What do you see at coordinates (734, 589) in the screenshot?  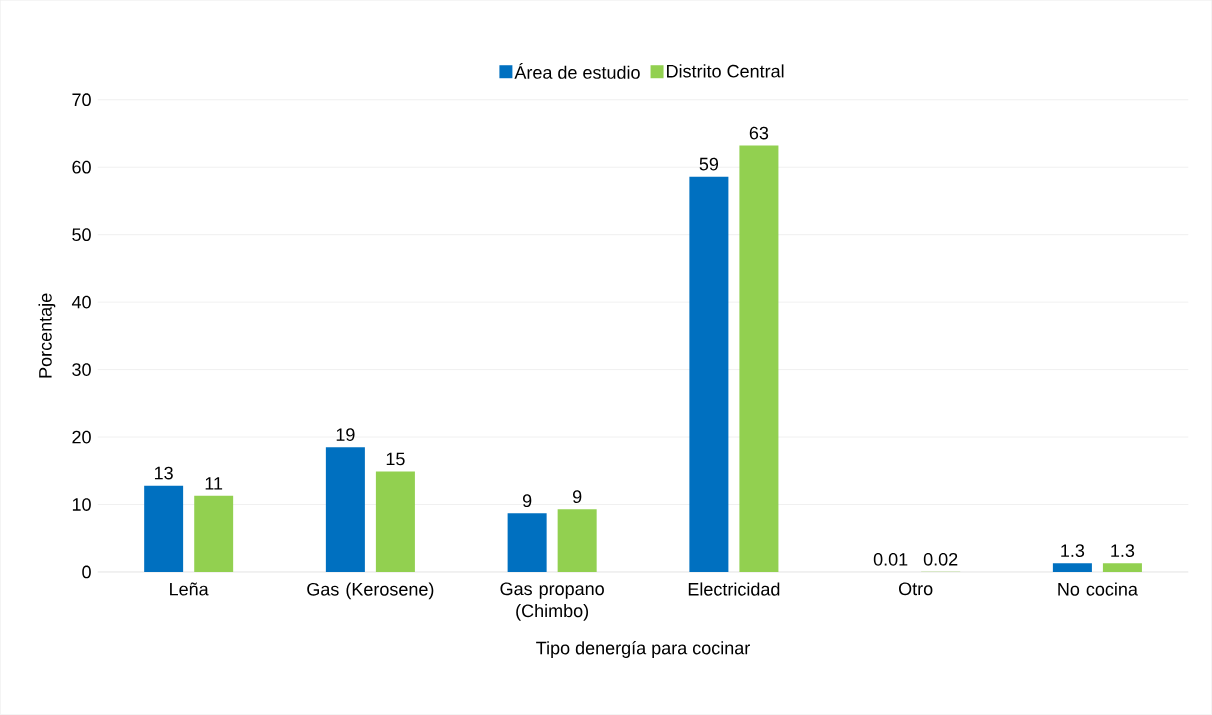 I see `x-tick-label: Electricidad` at bounding box center [734, 589].